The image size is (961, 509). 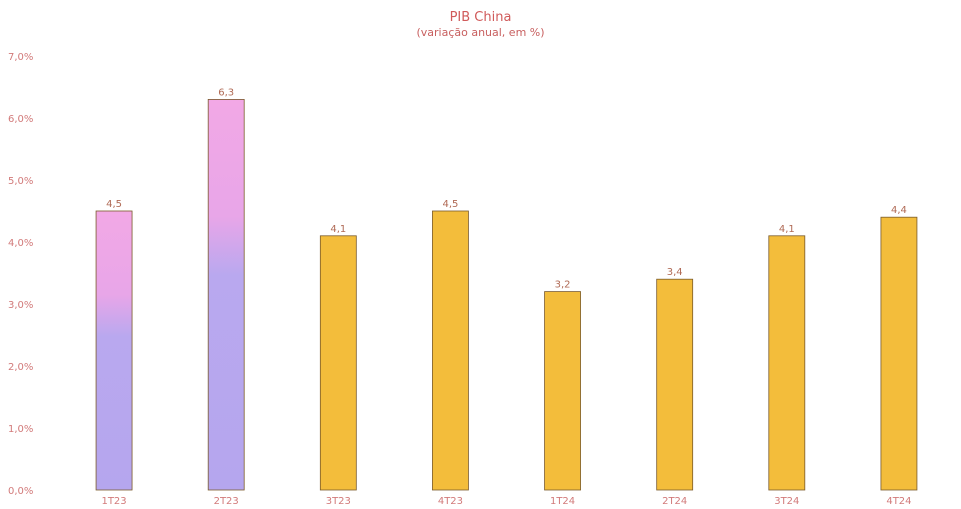 What do you see at coordinates (480, 32) in the screenshot?
I see `chart-subtitle: (variação anual, em %)` at bounding box center [480, 32].